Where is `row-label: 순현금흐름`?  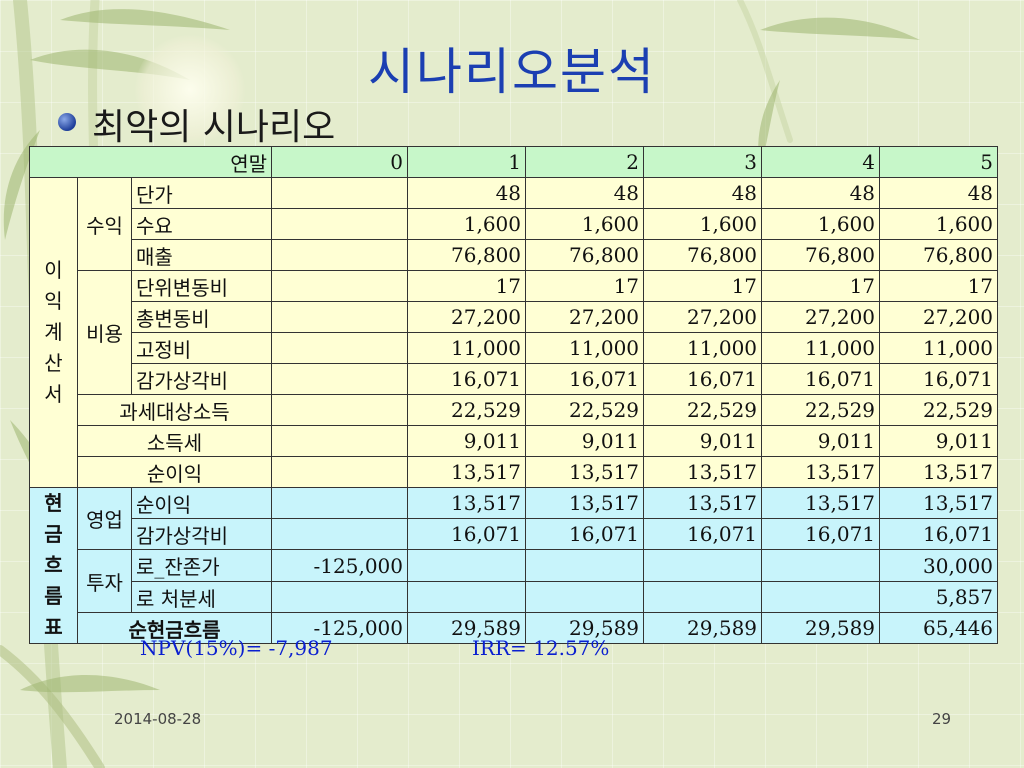 row-label: 순현금흐름 is located at coordinates (174, 628).